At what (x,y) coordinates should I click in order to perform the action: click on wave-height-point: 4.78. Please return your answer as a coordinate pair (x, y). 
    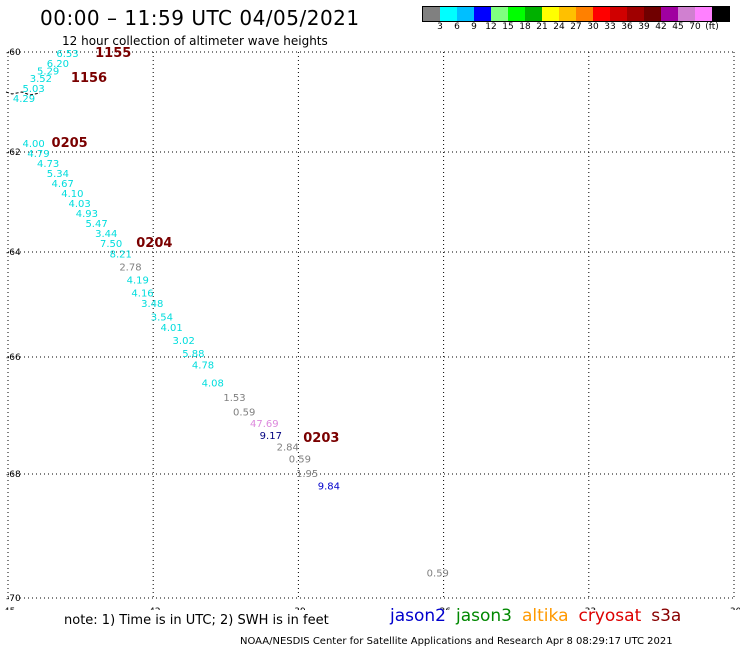
    Looking at the image, I should click on (203, 366).